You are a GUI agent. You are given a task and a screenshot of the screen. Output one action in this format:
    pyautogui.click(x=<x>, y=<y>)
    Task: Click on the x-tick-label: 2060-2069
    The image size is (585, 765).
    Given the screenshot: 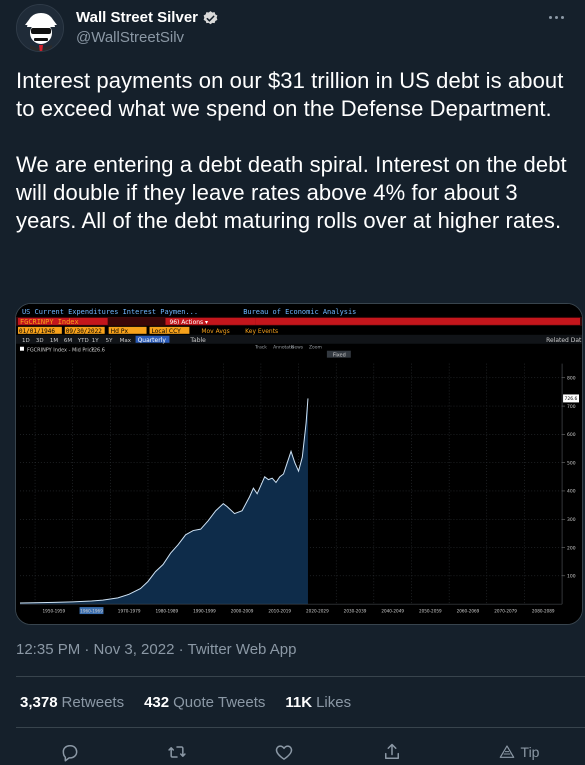 What is the action you would take?
    pyautogui.click(x=468, y=611)
    